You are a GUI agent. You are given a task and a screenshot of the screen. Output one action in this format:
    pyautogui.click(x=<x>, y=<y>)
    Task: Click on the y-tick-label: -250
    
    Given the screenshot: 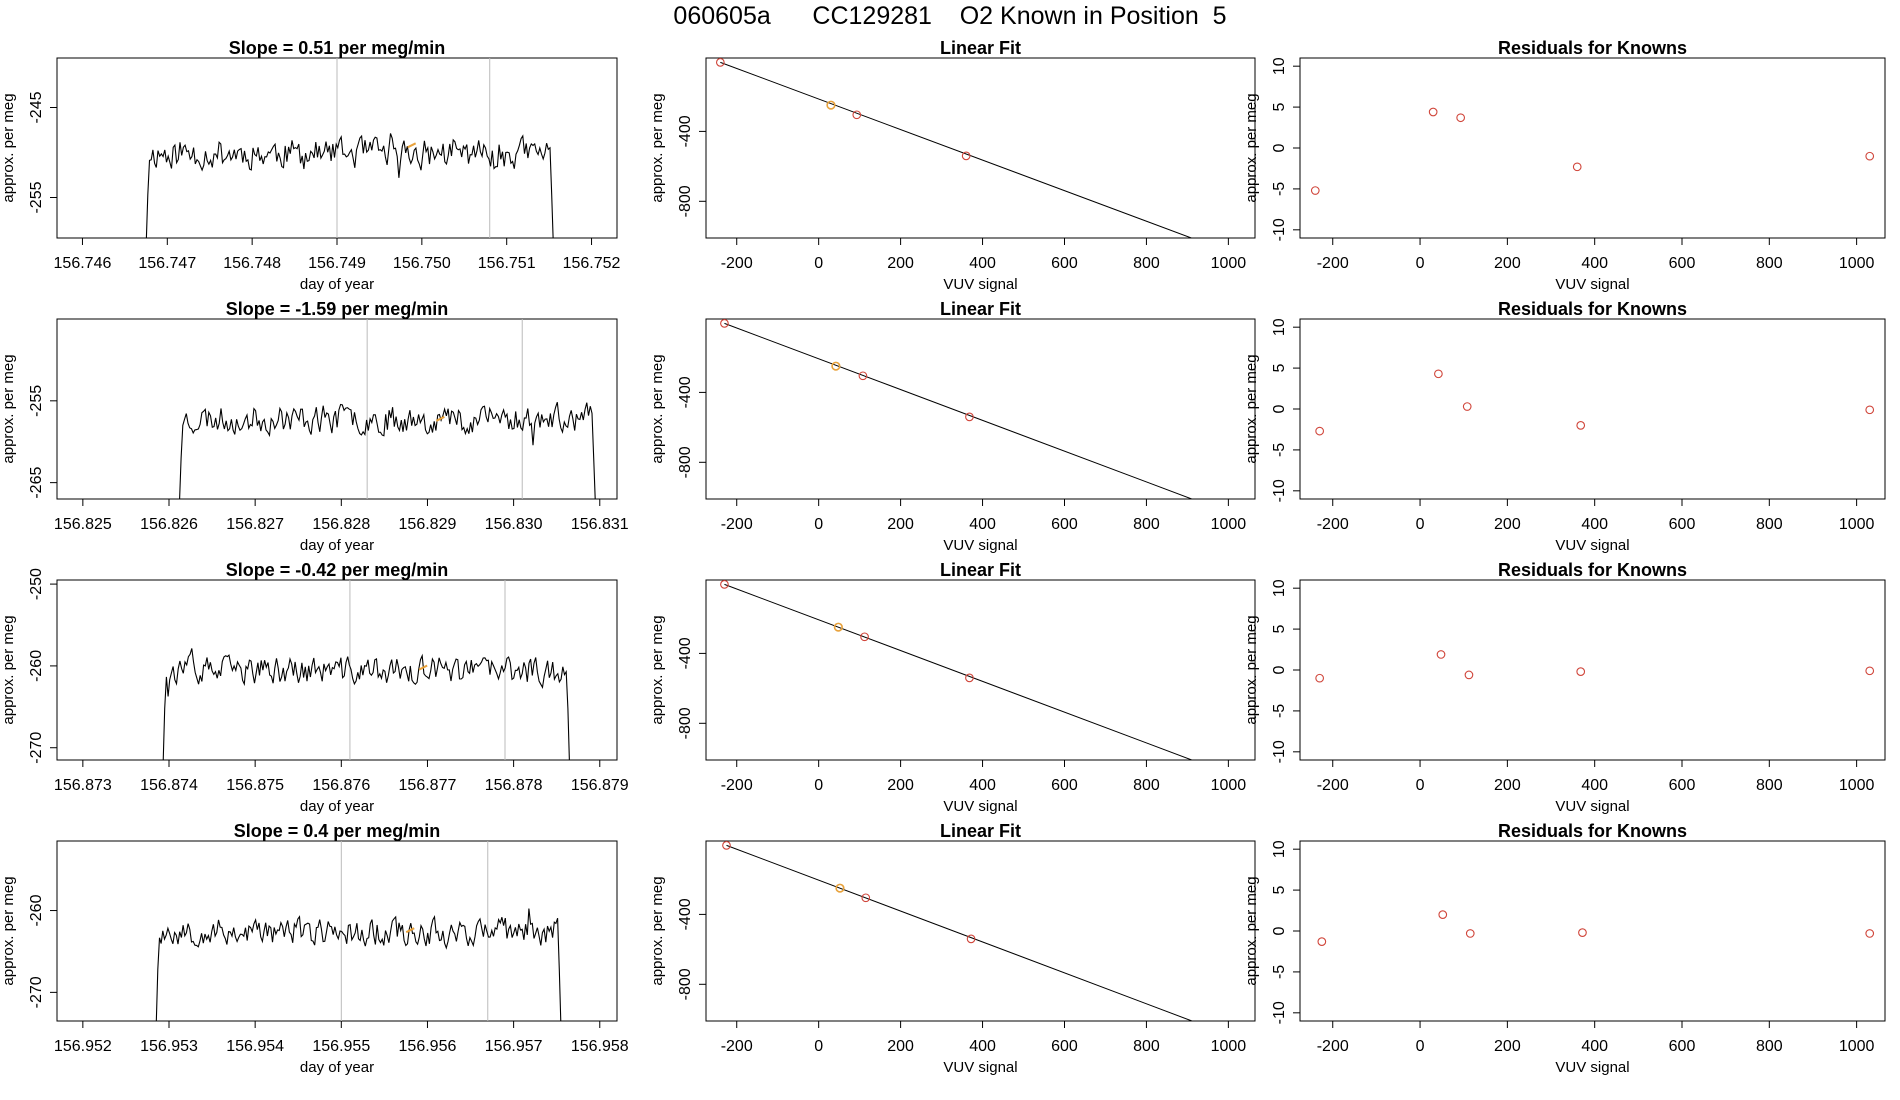 What is the action you would take?
    pyautogui.click(x=36, y=584)
    